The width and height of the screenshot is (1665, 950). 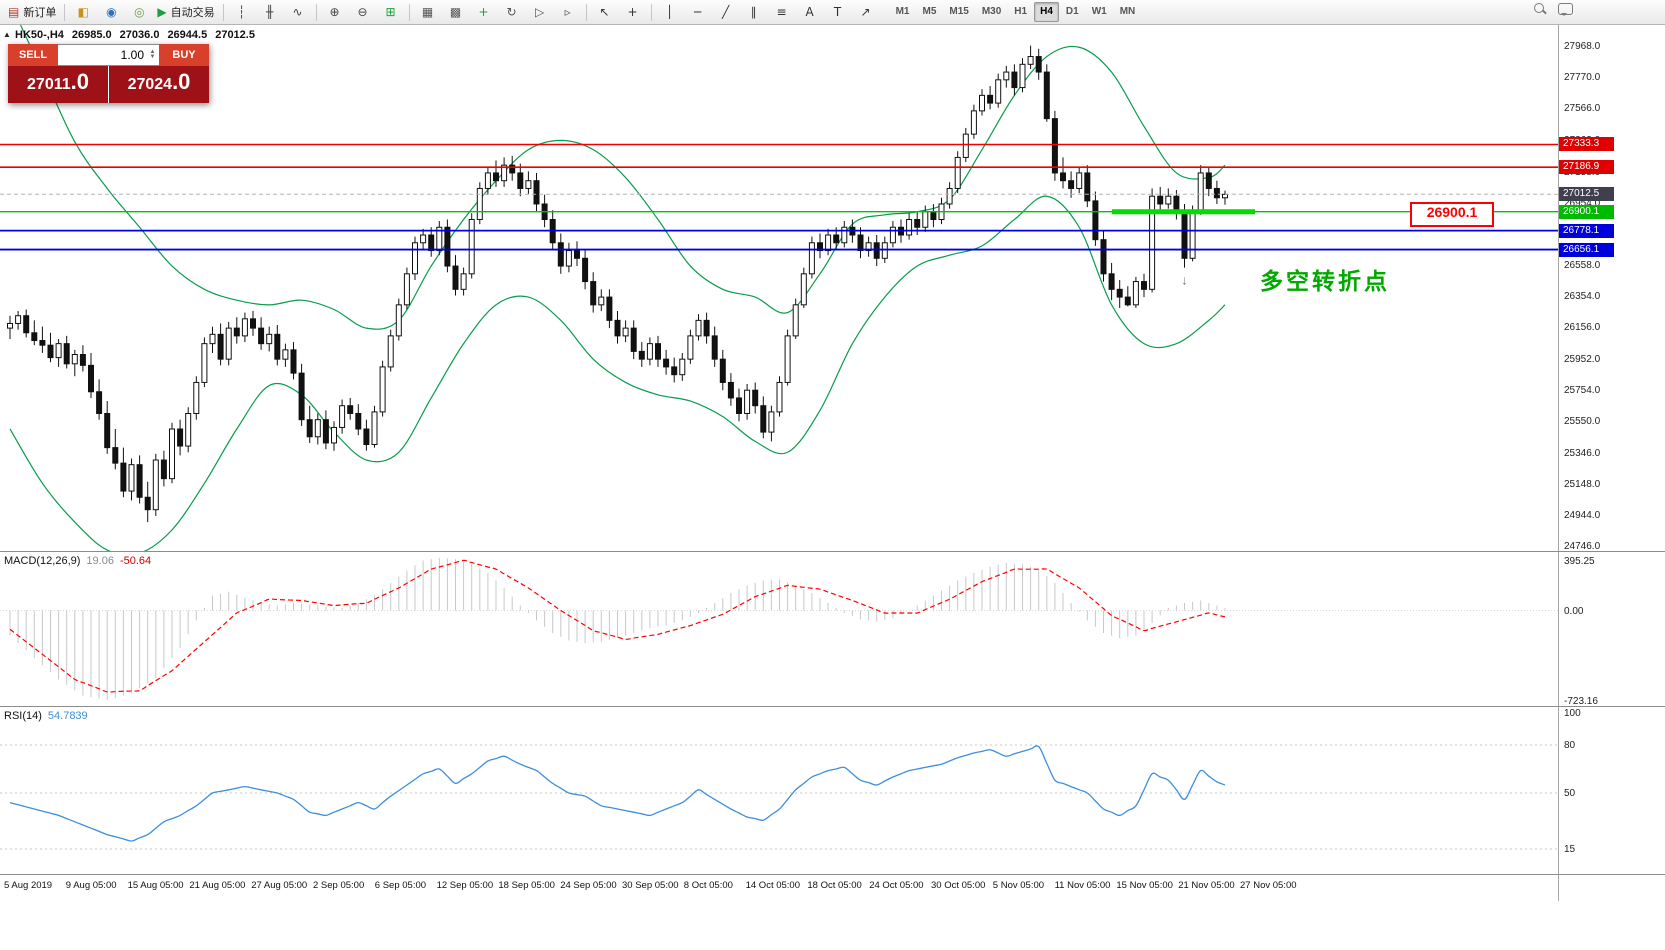 I want to click on date-label: 27 Nov 05:00, so click(x=1268, y=885).